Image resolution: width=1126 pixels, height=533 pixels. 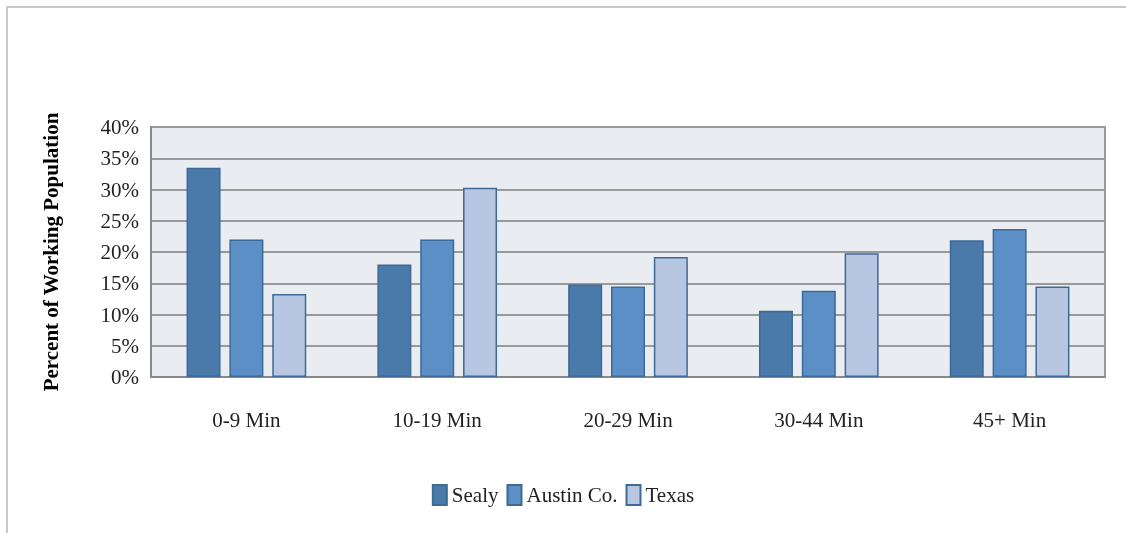 I want to click on legend-label: Austin Co., so click(x=572, y=495).